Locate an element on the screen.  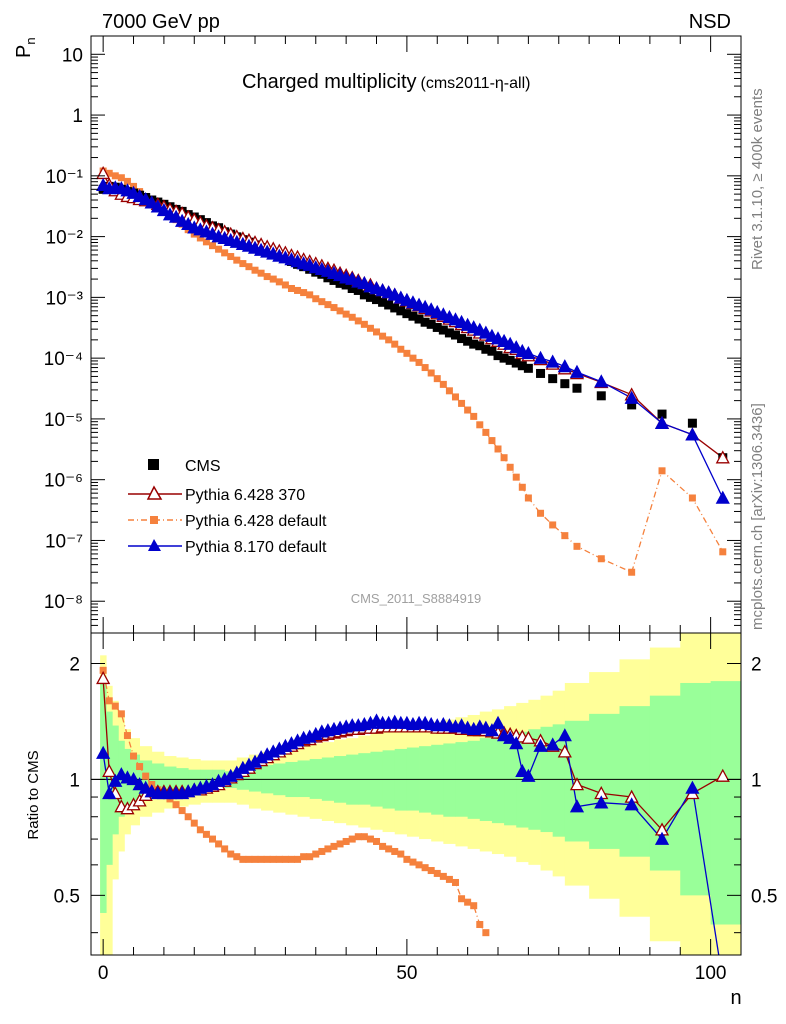
x-tick-label: 100 is located at coordinates (711, 973).